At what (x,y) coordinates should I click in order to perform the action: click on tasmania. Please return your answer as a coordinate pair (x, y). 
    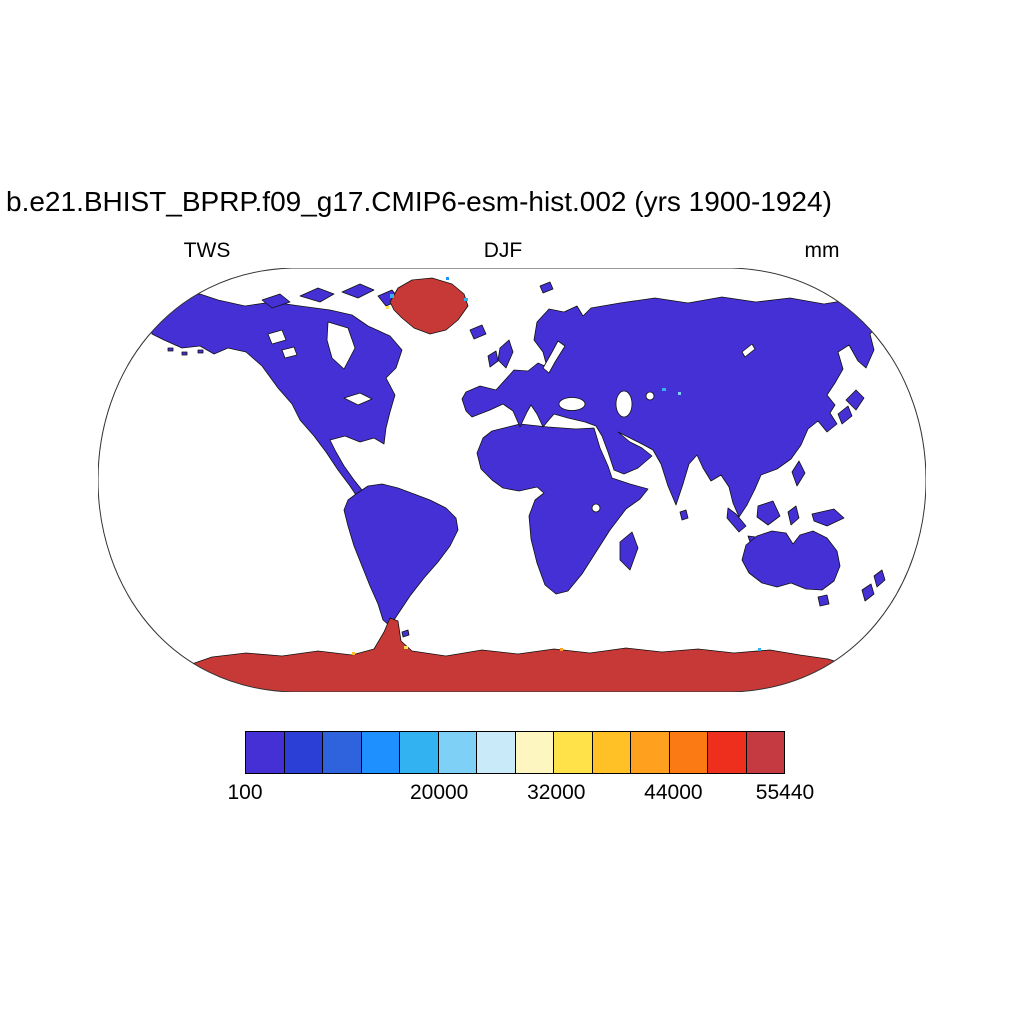
    Looking at the image, I should click on (823, 600).